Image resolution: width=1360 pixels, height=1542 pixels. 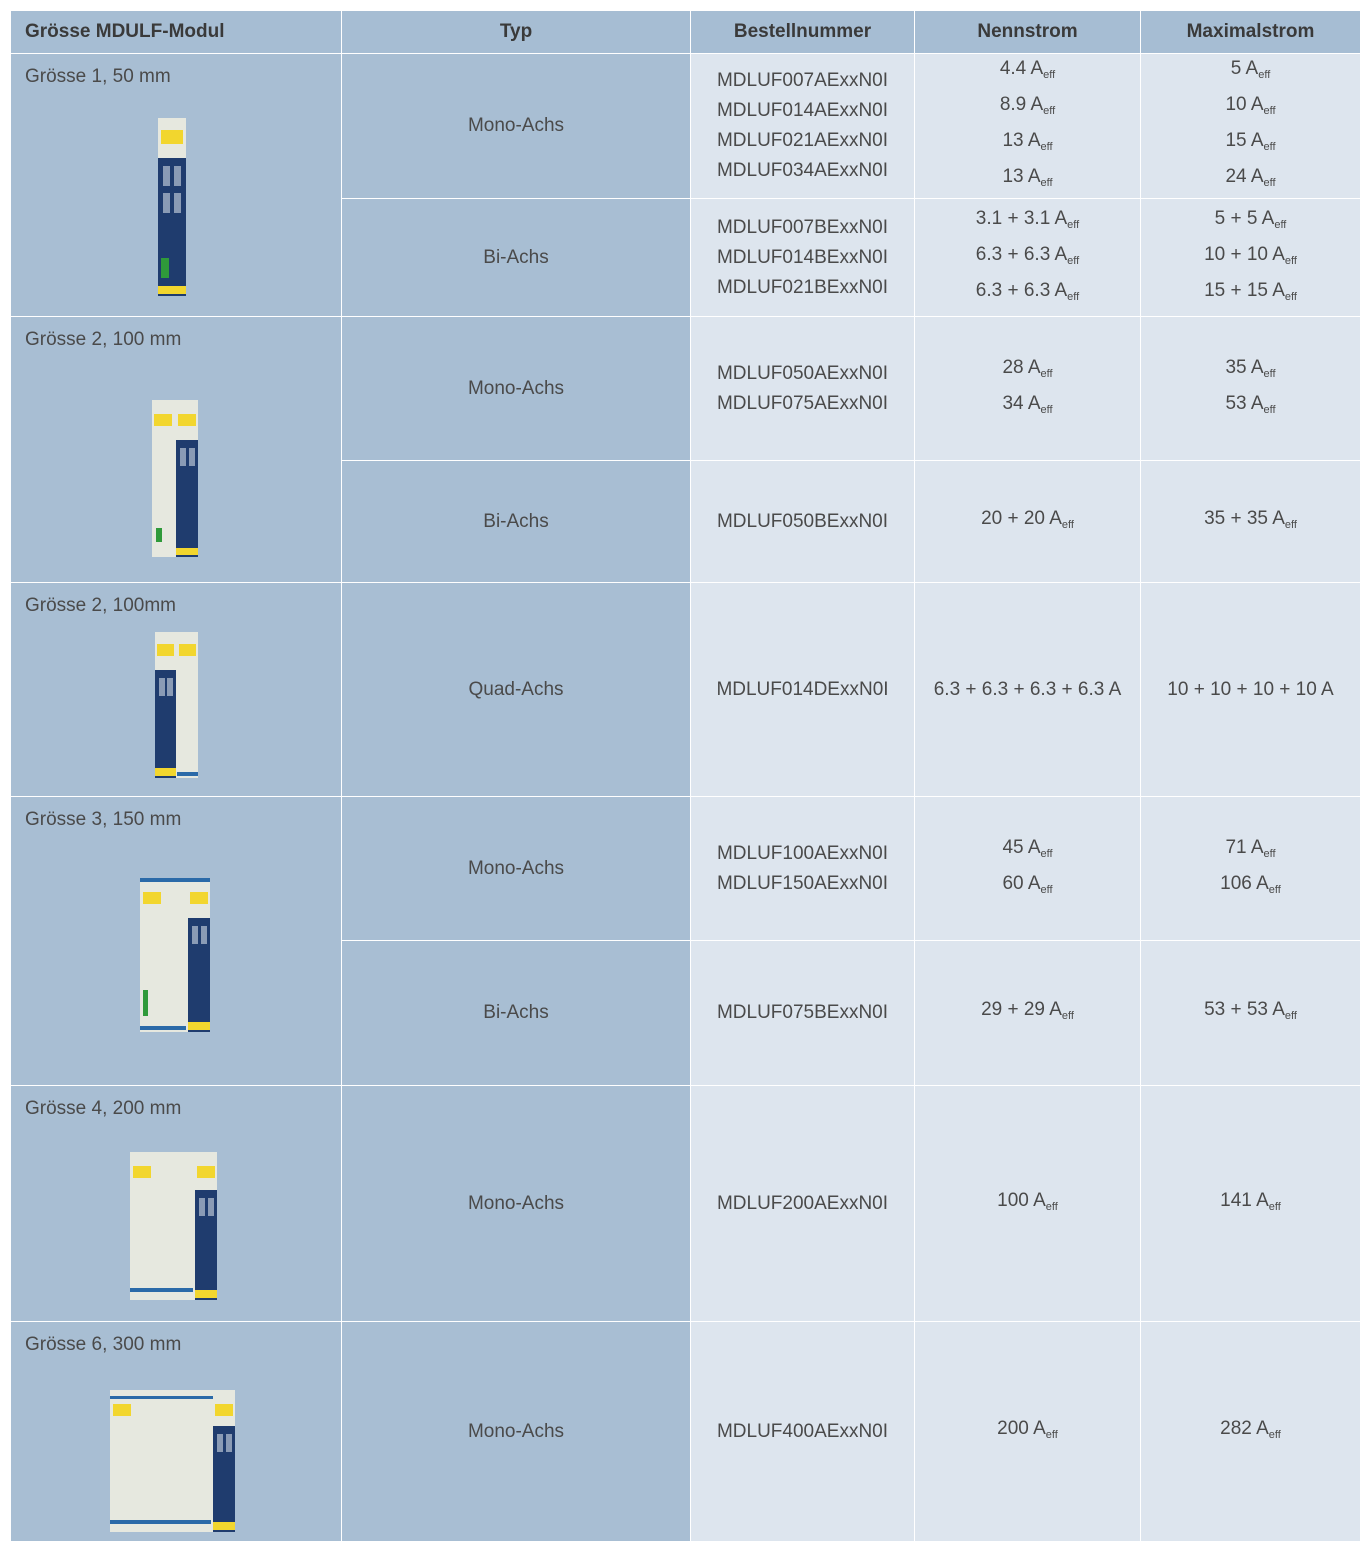 What do you see at coordinates (1250, 1013) in the screenshot?
I see `max-current: 53 + 53 Aeff` at bounding box center [1250, 1013].